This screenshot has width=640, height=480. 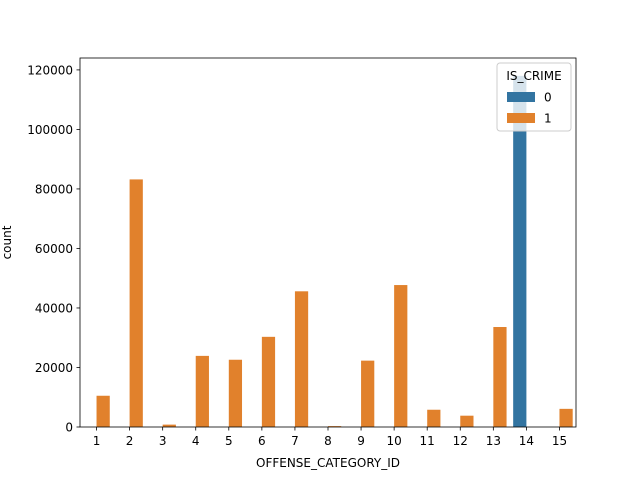 I want to click on x-tick-label: 3, so click(x=163, y=441).